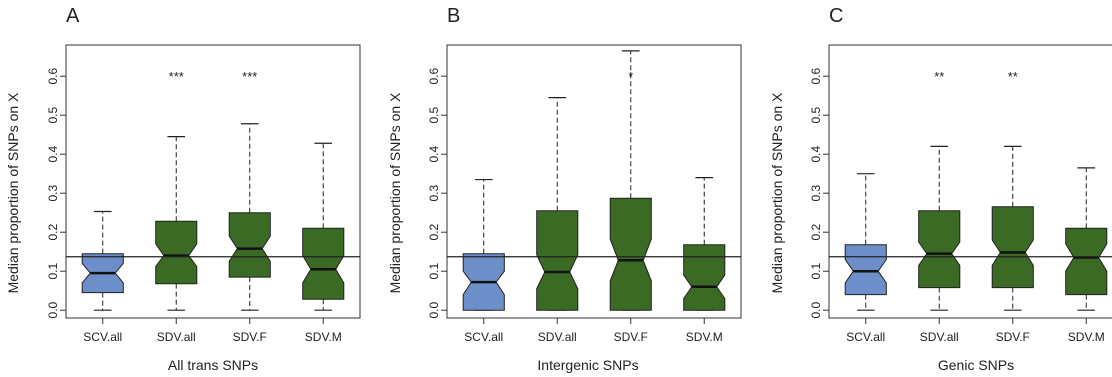 The image size is (1112, 377). What do you see at coordinates (836, 16) in the screenshot?
I see `panel-label: C` at bounding box center [836, 16].